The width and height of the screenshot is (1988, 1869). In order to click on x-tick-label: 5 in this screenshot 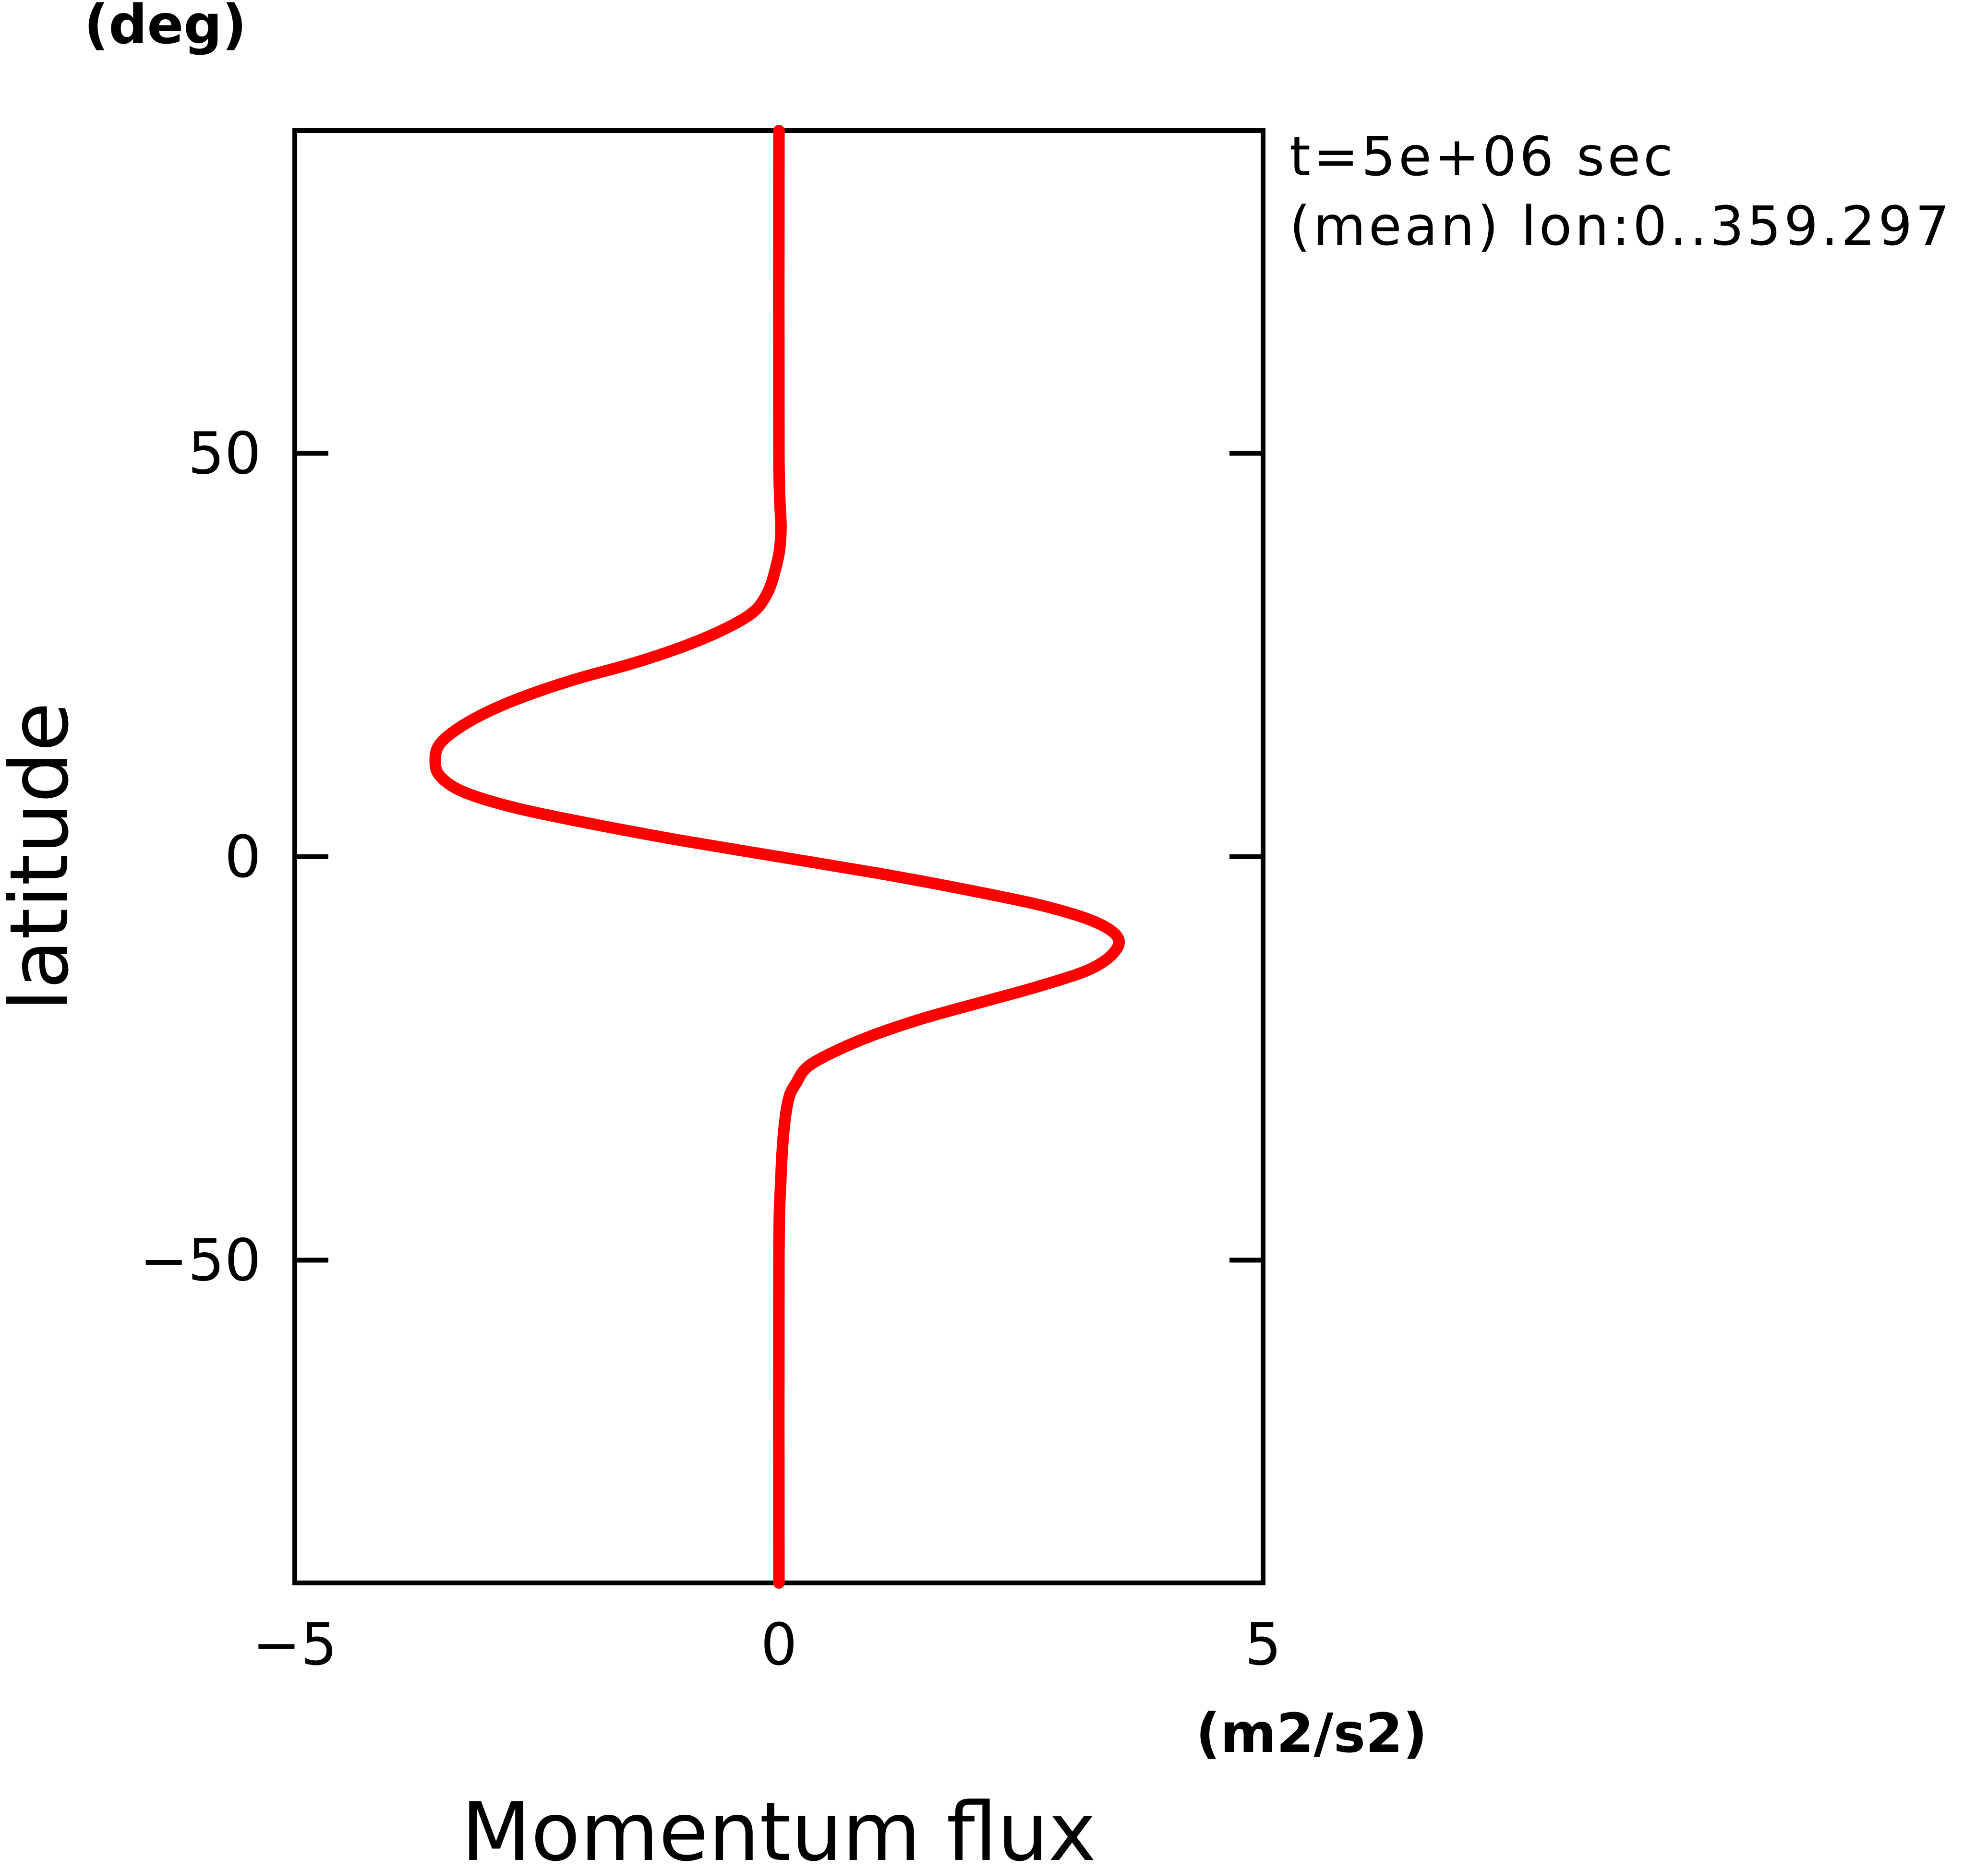, I will do `click(1263, 1645)`.